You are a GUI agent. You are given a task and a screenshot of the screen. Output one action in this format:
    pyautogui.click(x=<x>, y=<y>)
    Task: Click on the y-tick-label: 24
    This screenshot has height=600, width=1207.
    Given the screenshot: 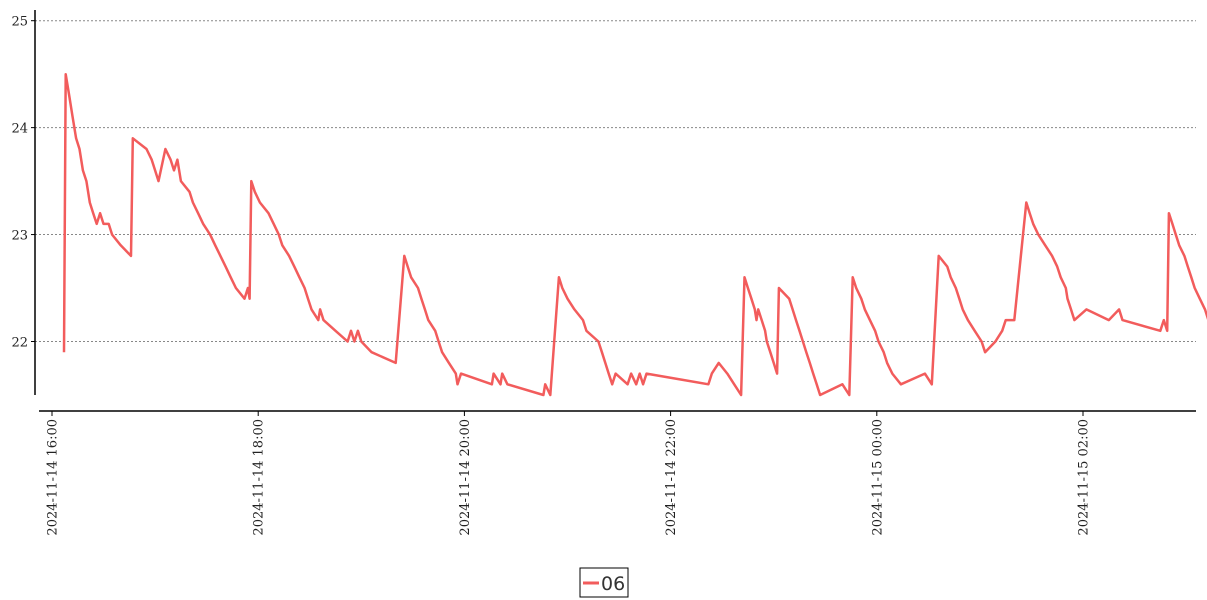 What is the action you would take?
    pyautogui.click(x=19, y=129)
    